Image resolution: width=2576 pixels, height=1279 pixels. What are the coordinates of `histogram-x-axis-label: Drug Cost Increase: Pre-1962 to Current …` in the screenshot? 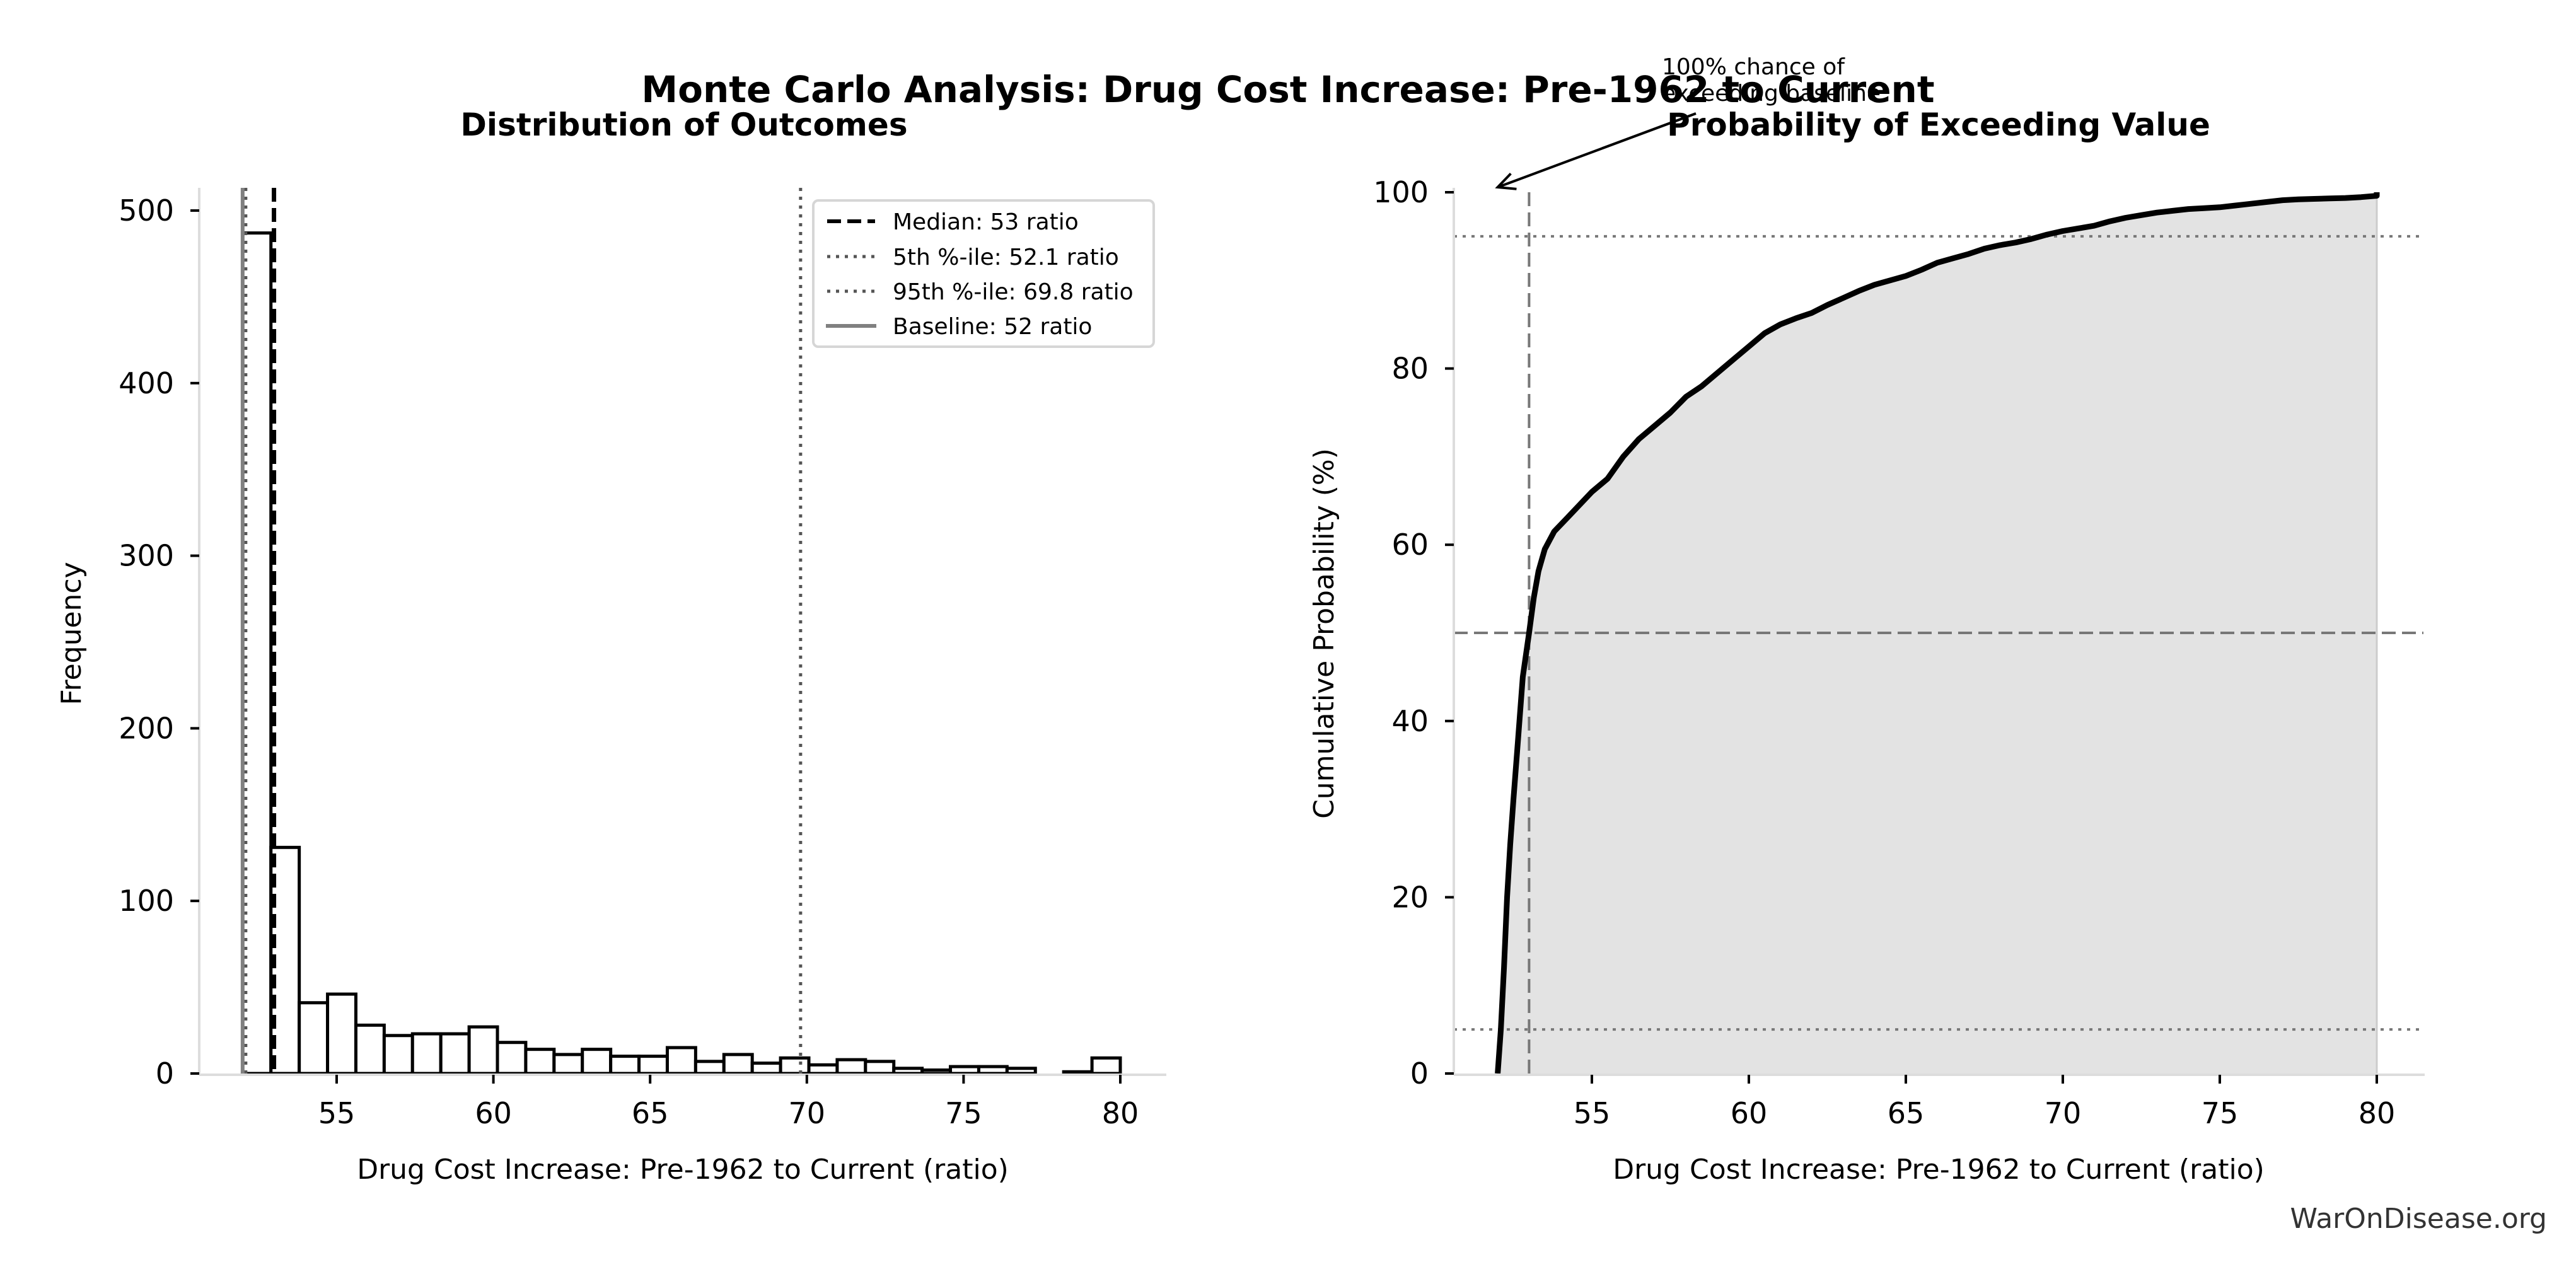 It's located at (683, 1170).